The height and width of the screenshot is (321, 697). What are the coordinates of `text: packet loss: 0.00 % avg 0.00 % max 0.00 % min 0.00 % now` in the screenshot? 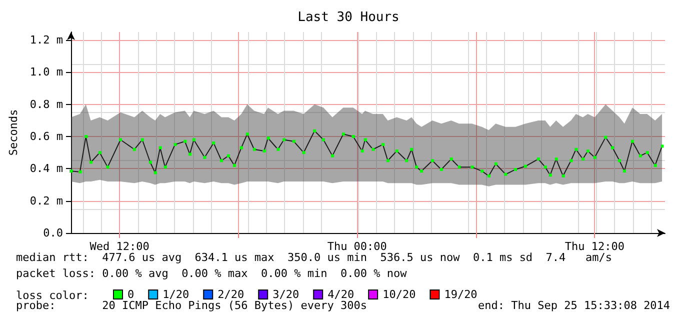 It's located at (211, 273).